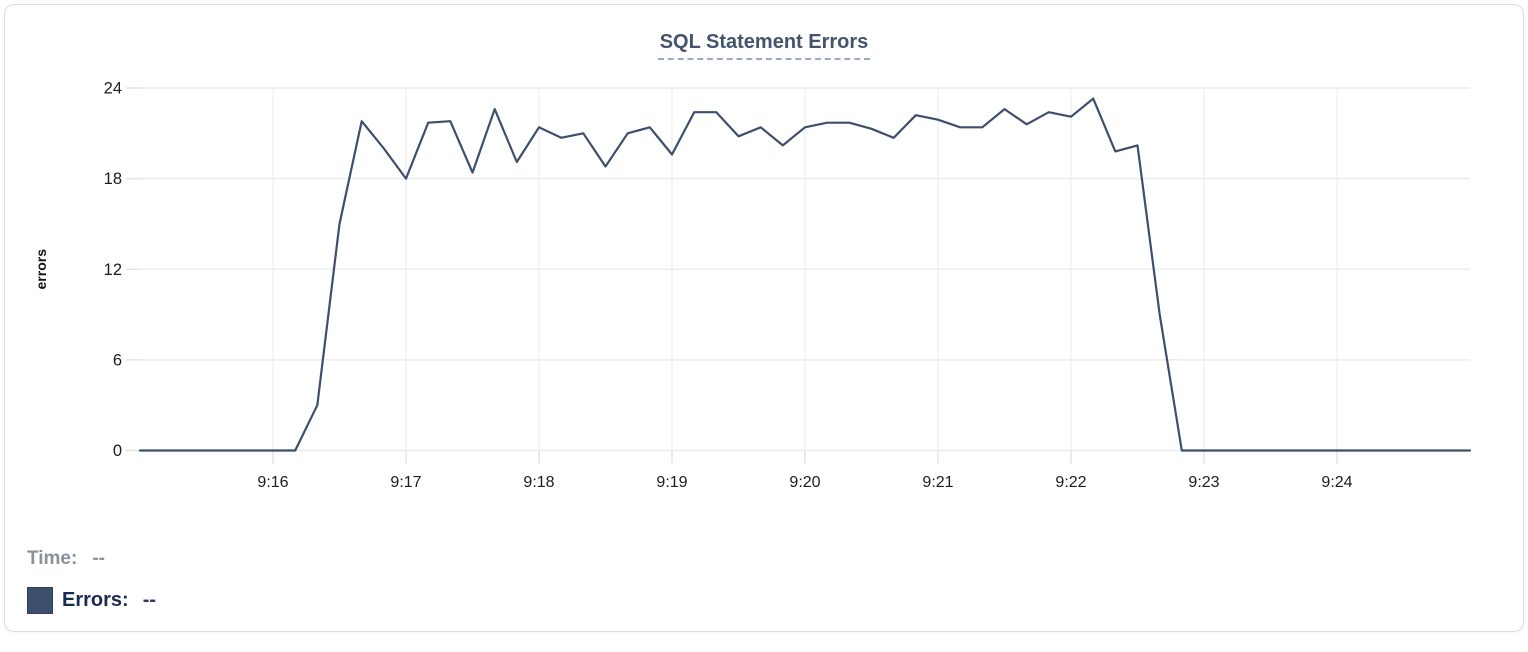  Describe the element at coordinates (52, 558) in the screenshot. I see `time-readout-label: Time:` at that location.